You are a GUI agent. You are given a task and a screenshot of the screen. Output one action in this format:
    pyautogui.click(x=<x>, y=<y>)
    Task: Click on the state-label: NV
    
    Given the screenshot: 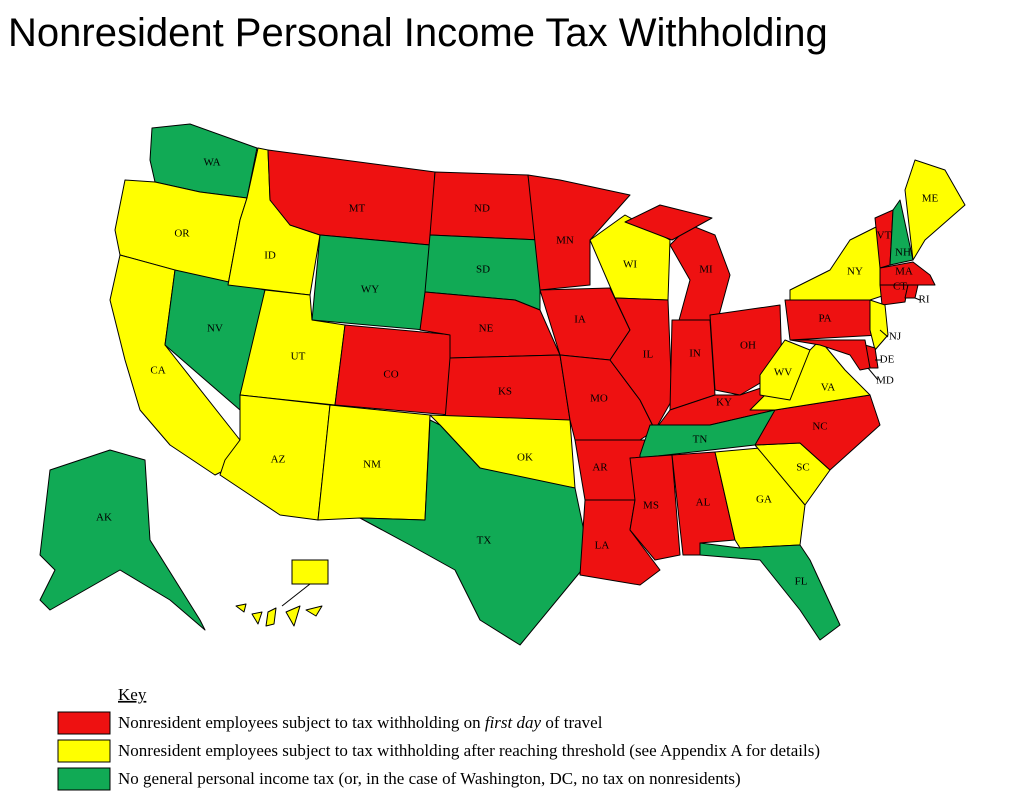 What is the action you would take?
    pyautogui.click(x=215, y=329)
    